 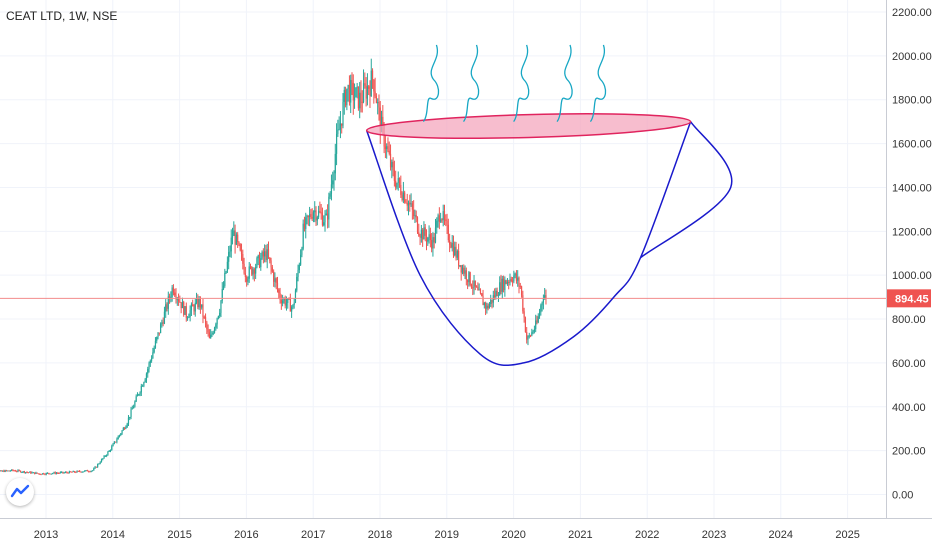 I want to click on cup-rim-ellipse, so click(x=528, y=126).